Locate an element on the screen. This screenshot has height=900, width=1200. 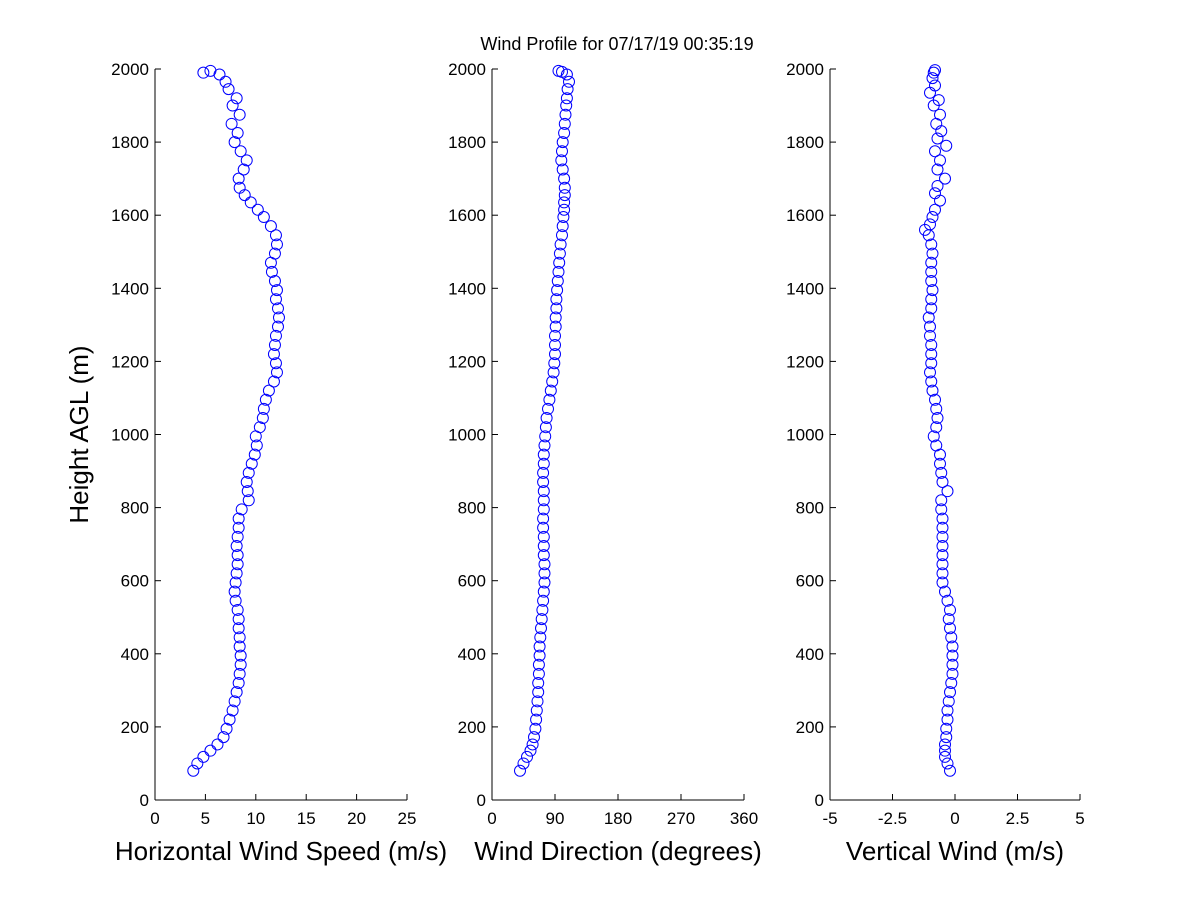
x-tick-label: -5 is located at coordinates (829, 818).